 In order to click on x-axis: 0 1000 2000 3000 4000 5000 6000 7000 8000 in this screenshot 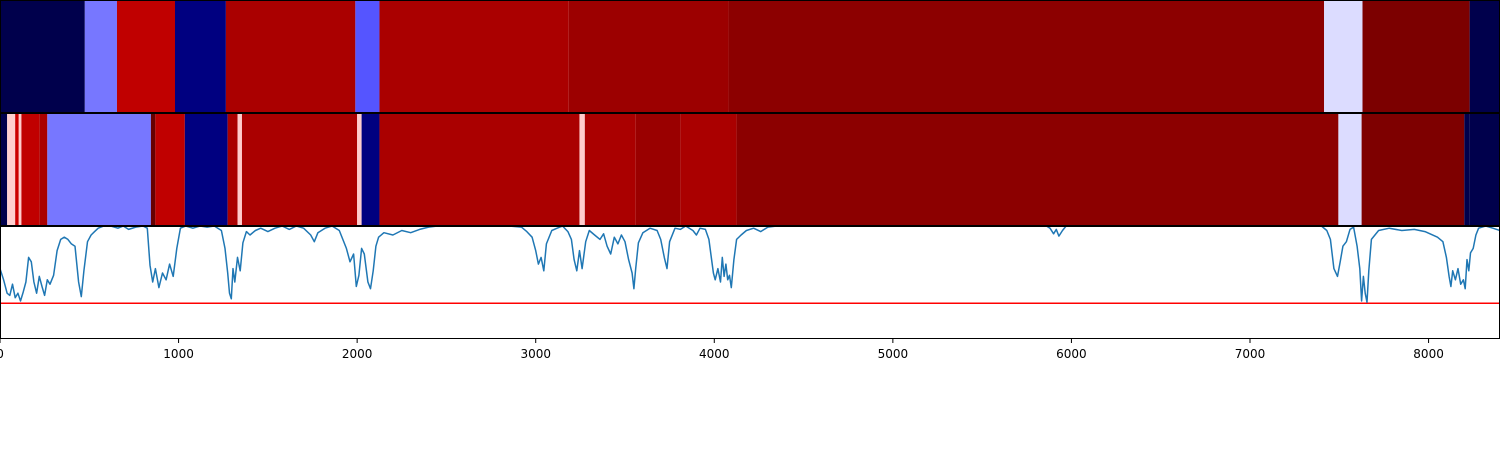, I will do `click(722, 350)`.